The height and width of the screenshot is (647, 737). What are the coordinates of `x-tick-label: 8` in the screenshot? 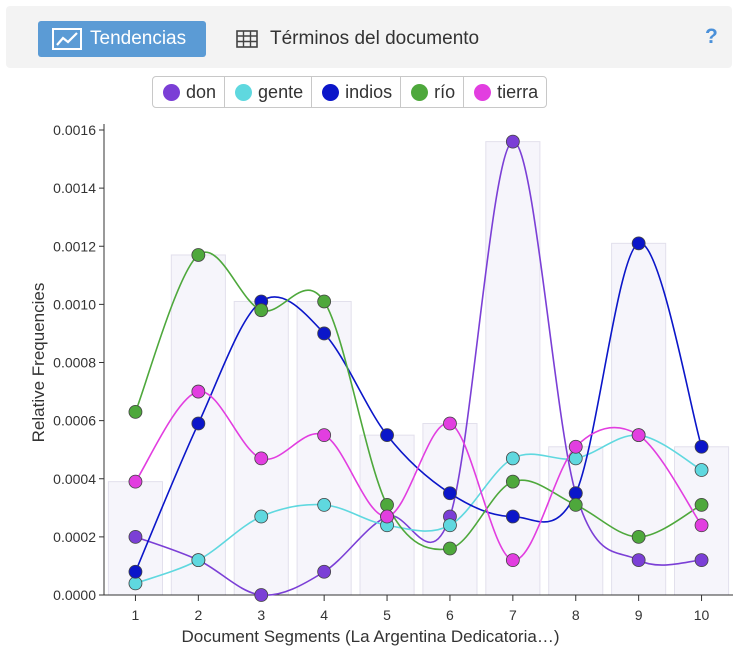 It's located at (576, 615).